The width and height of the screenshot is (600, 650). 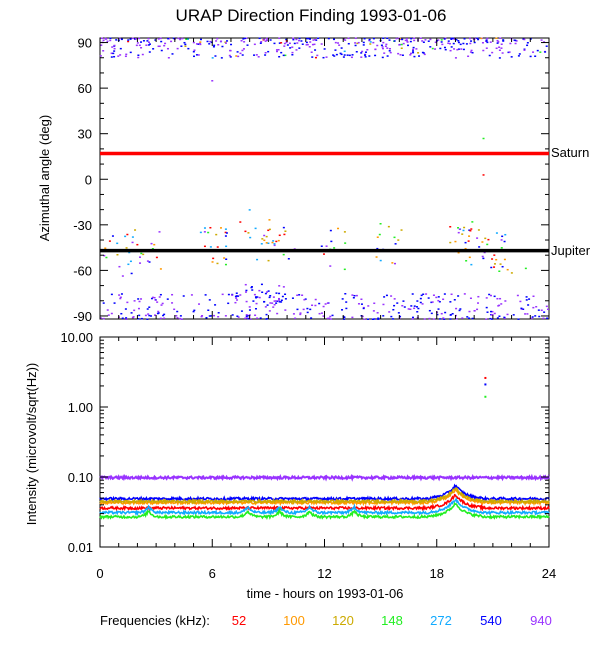 What do you see at coordinates (212, 573) in the screenshot?
I see `x-tick-label: 6` at bounding box center [212, 573].